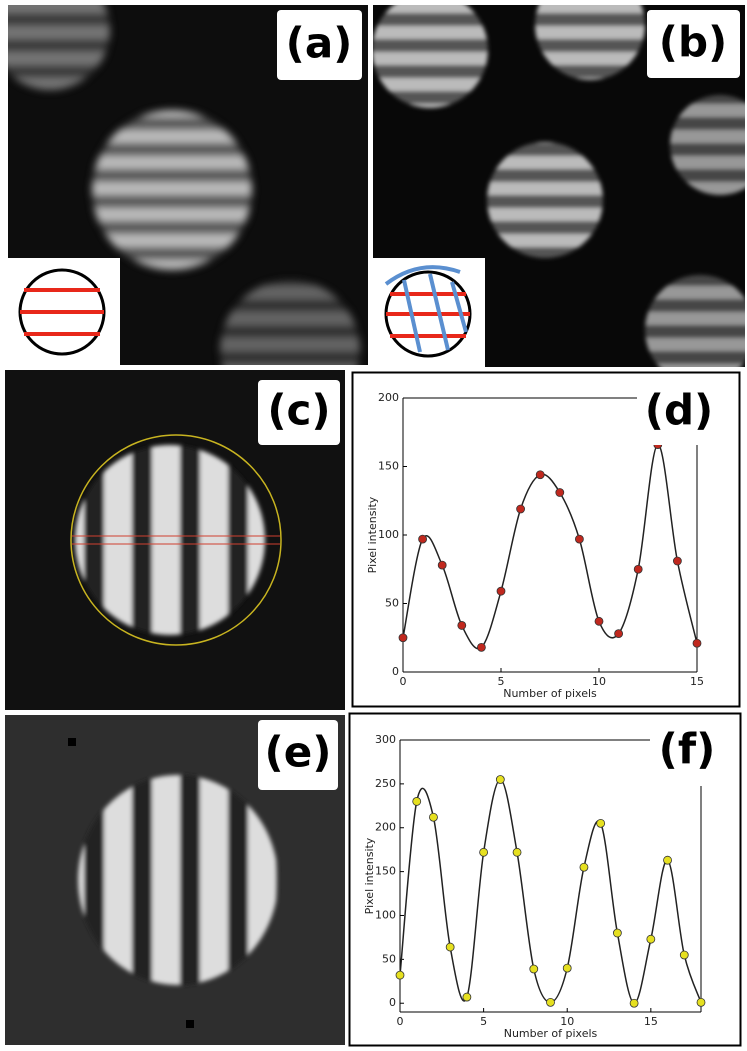  I want to click on panel-label: (e), so click(298, 752).